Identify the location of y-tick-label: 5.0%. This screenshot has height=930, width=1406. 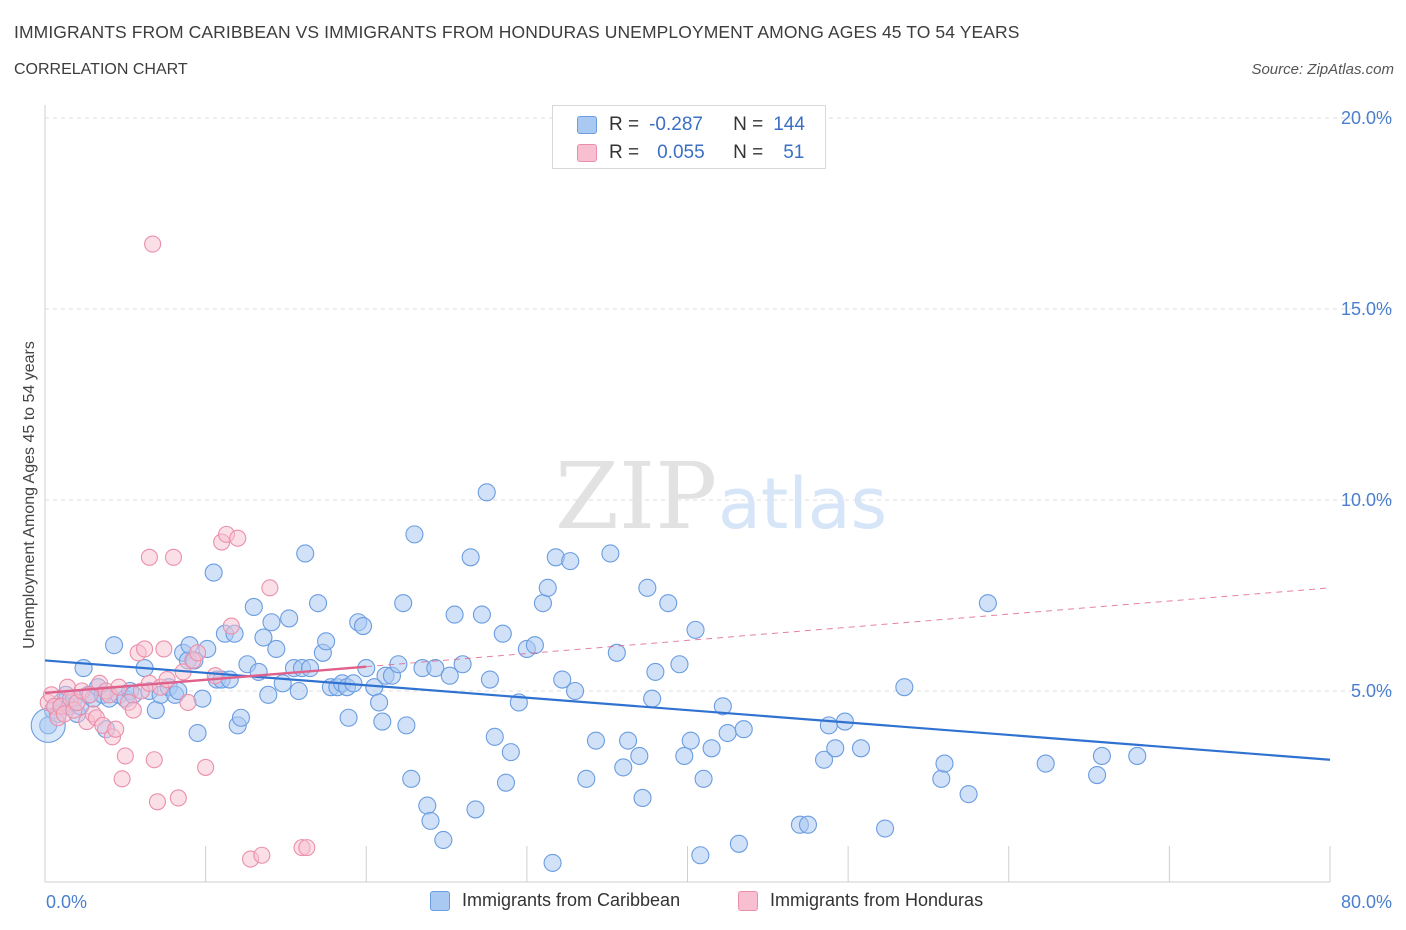
(1371, 691).